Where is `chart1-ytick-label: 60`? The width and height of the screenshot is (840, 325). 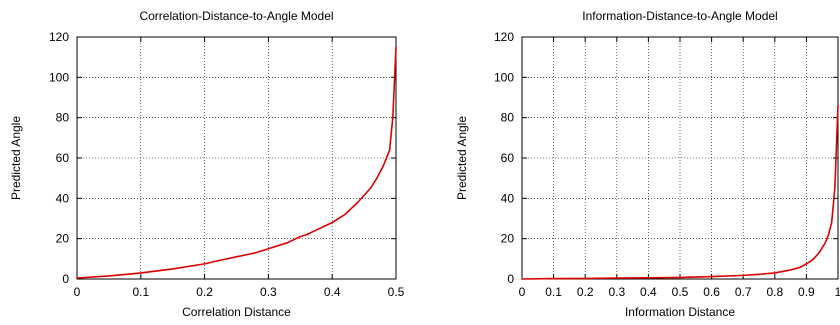
chart1-ytick-label: 60 is located at coordinates (63, 158).